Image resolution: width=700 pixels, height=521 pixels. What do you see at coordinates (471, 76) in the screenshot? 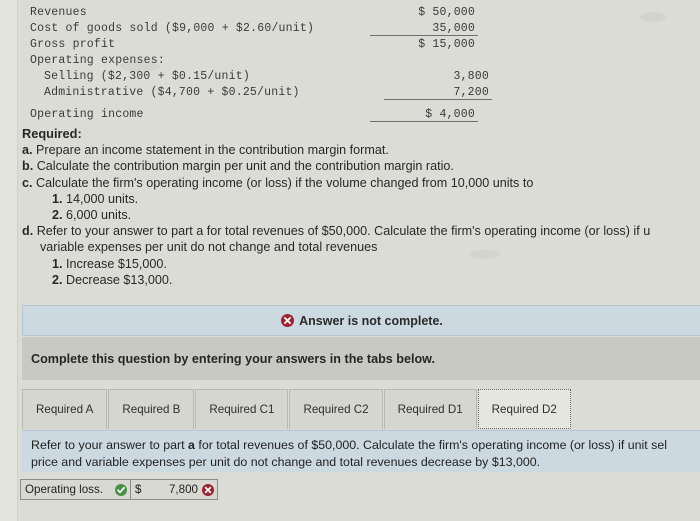
I see `statement-row-amount: 3,800` at bounding box center [471, 76].